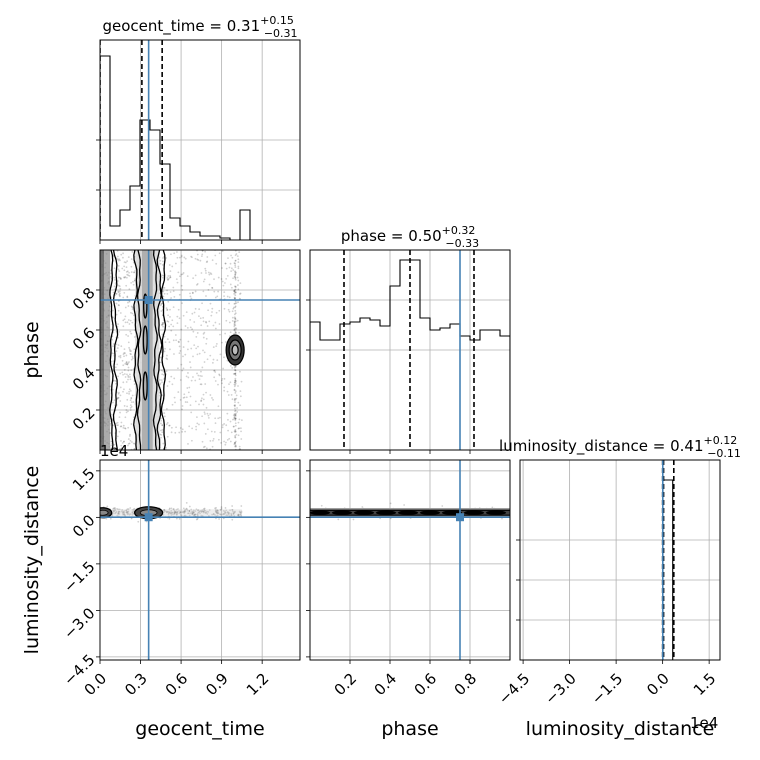 The height and width of the screenshot is (760, 760). I want to click on density-band, so click(102, 350).